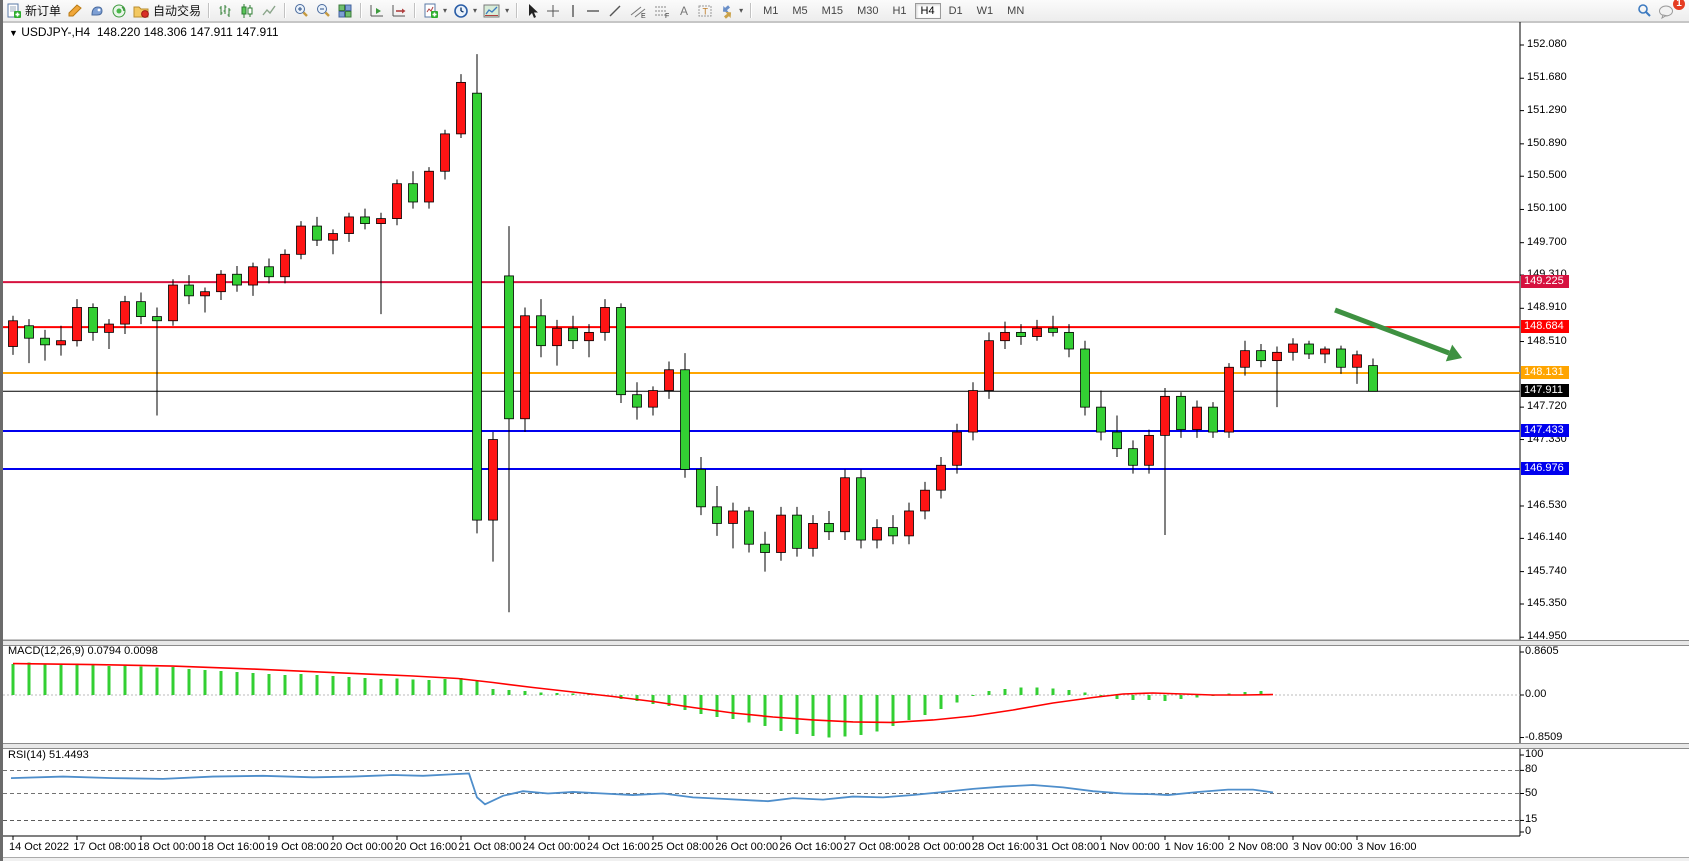 This screenshot has height=861, width=1689. I want to click on pane-separator, so click(846, 746).